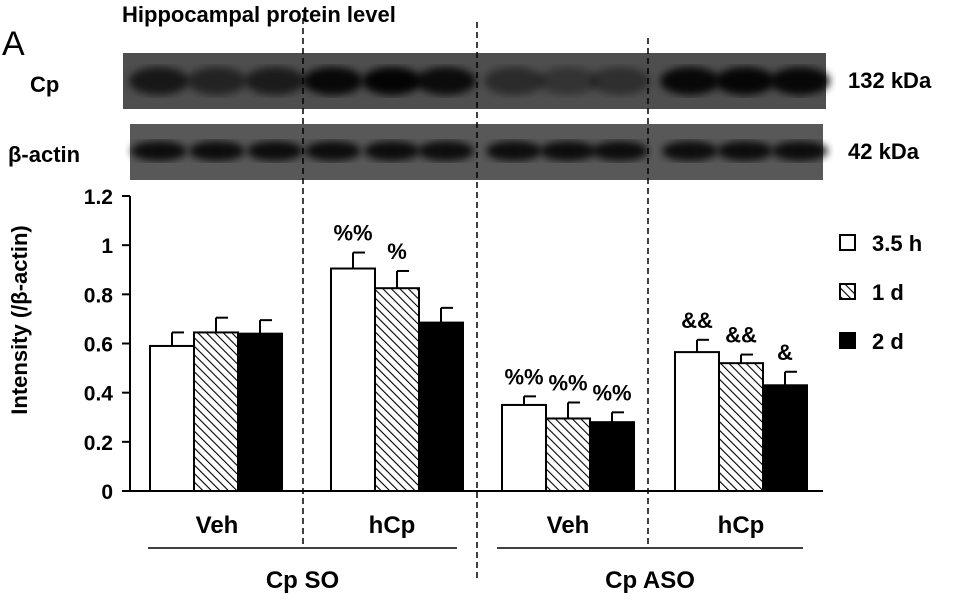  I want to click on y-tick-label: 0.8, so click(99, 295).